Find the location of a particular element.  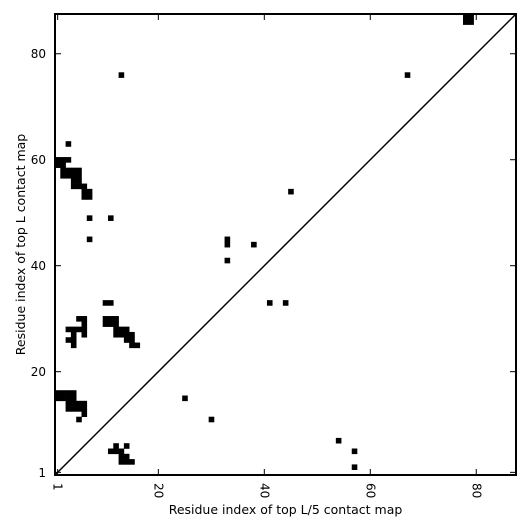

y-tick-label: 20 is located at coordinates (38, 372).